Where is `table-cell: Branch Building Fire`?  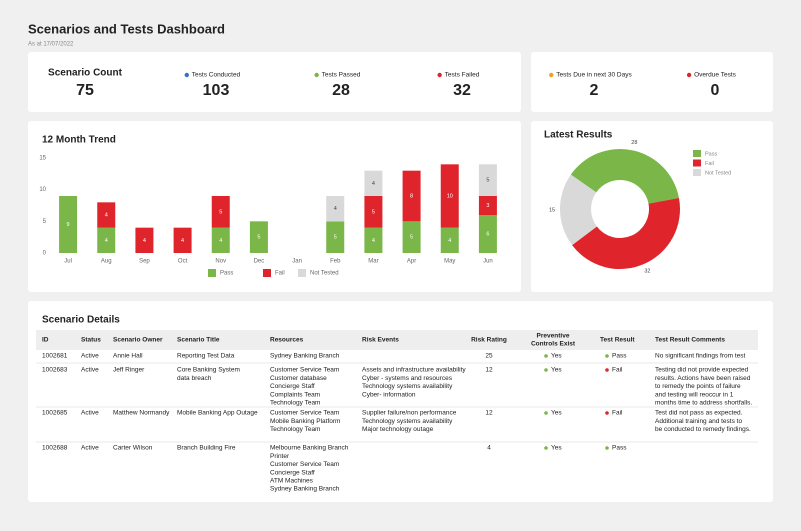 table-cell: Branch Building Fire is located at coordinates (206, 448).